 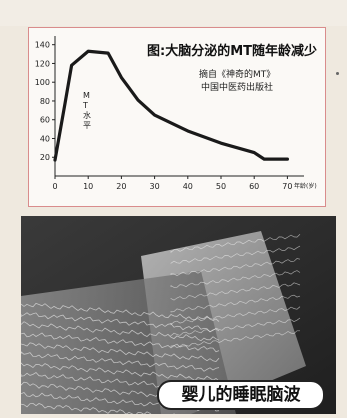 What do you see at coordinates (221, 186) in the screenshot?
I see `x-tick-label: 50` at bounding box center [221, 186].